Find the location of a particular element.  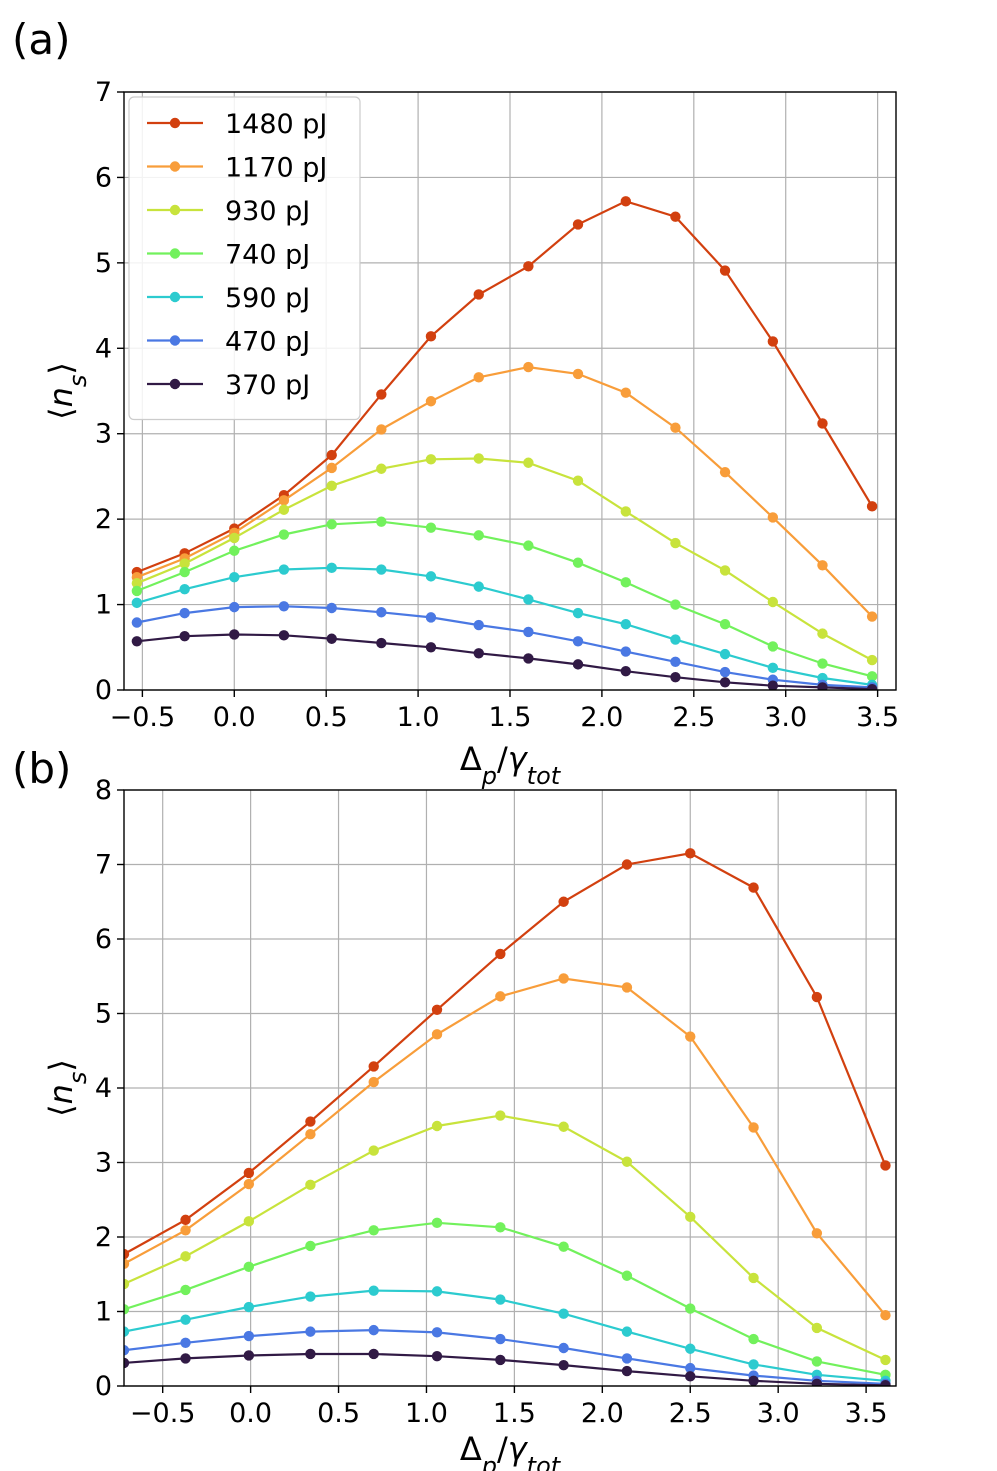

legend-label-590-pj: 590 pJ is located at coordinates (267, 298).